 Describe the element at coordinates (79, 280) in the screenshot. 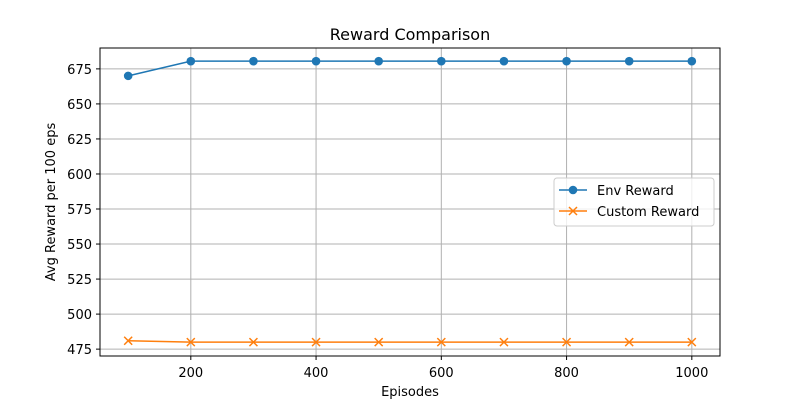

I see `y-tick-label: 525` at that location.